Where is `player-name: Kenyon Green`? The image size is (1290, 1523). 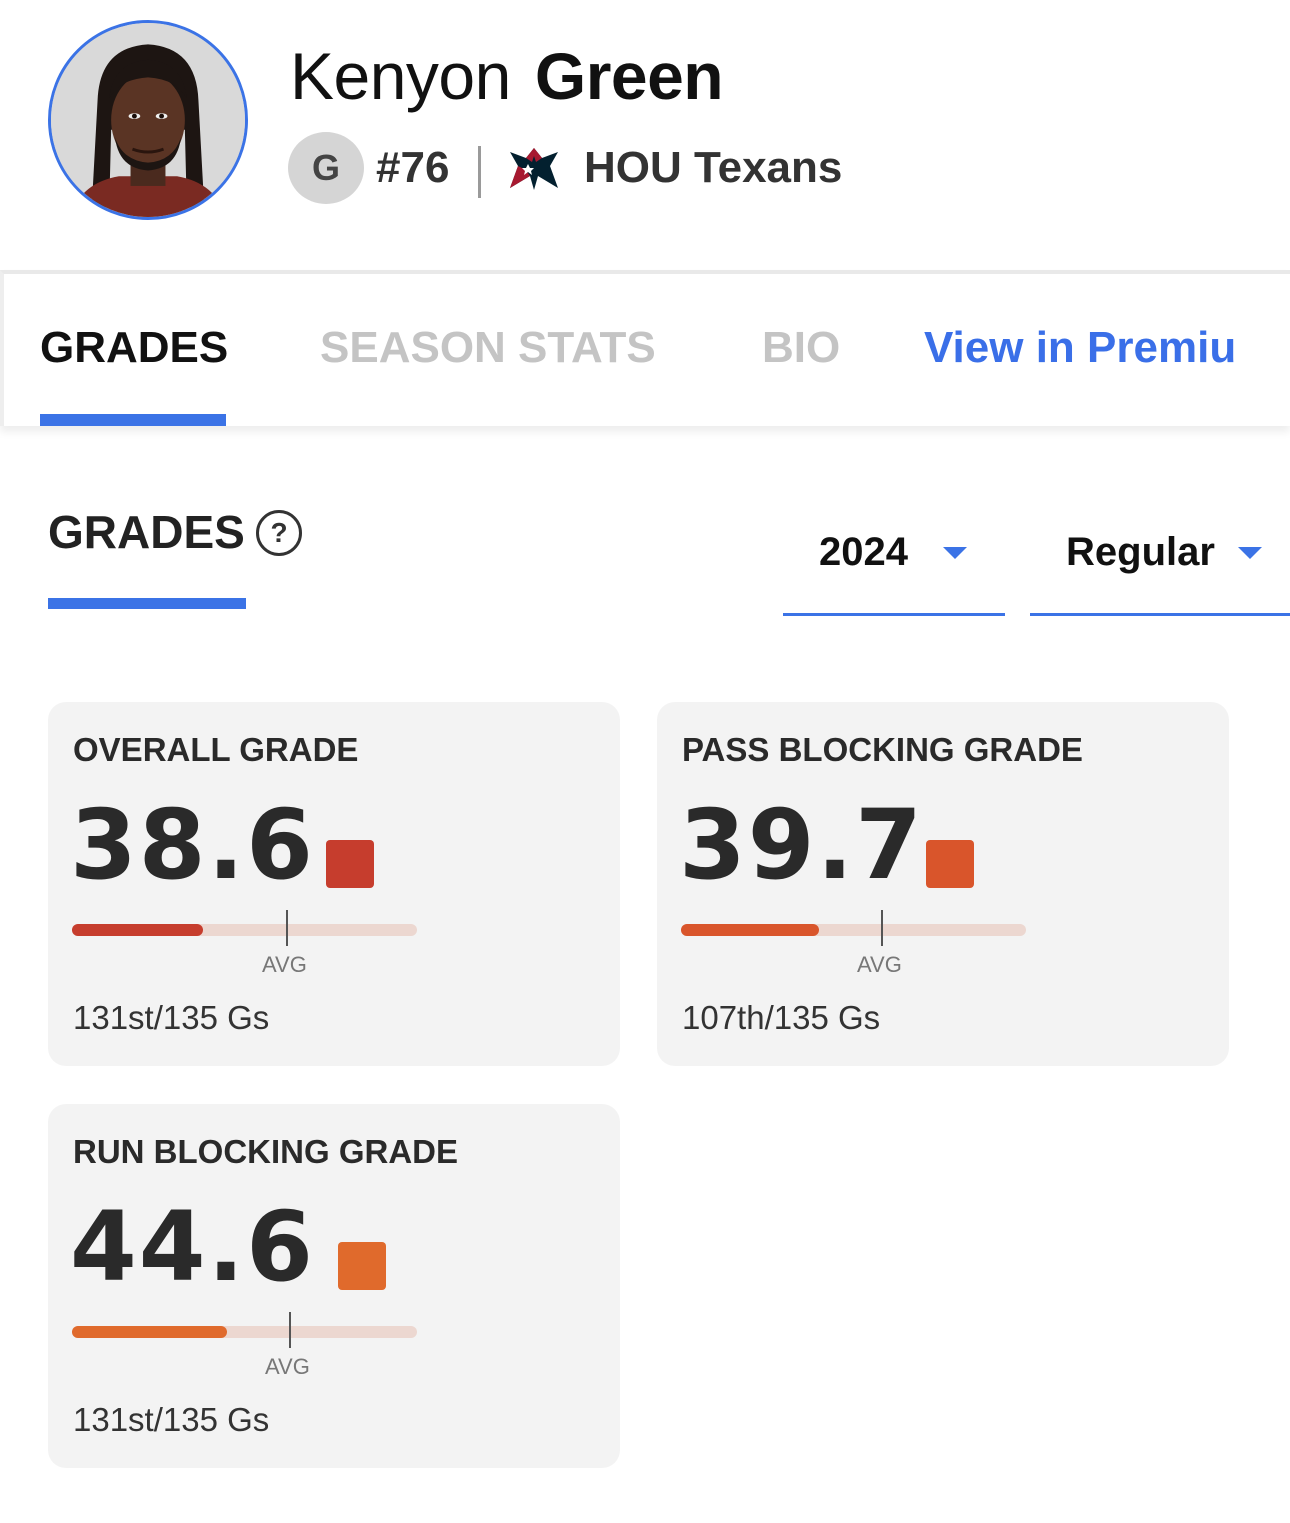 player-name: Kenyon Green is located at coordinates (507, 76).